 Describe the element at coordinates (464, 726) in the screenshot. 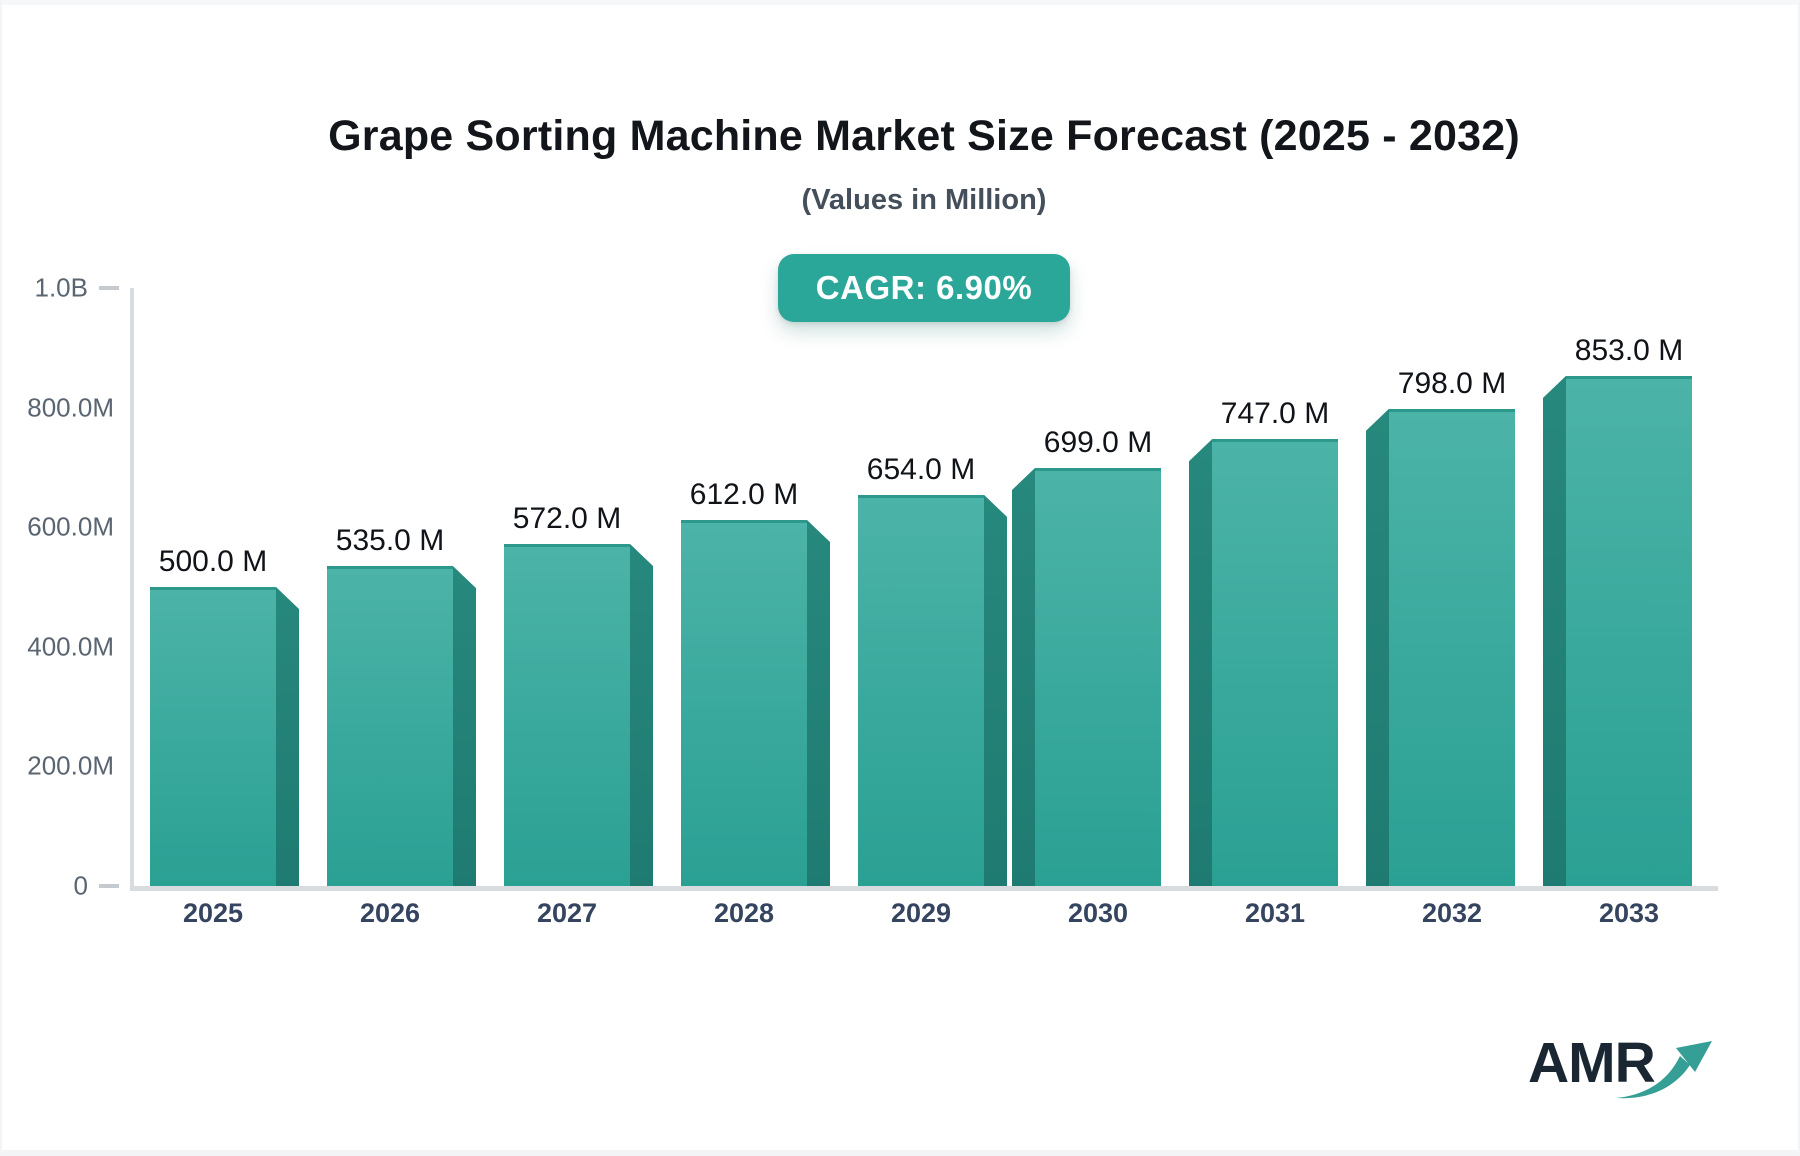

I see `bar-side-panel-2026` at that location.